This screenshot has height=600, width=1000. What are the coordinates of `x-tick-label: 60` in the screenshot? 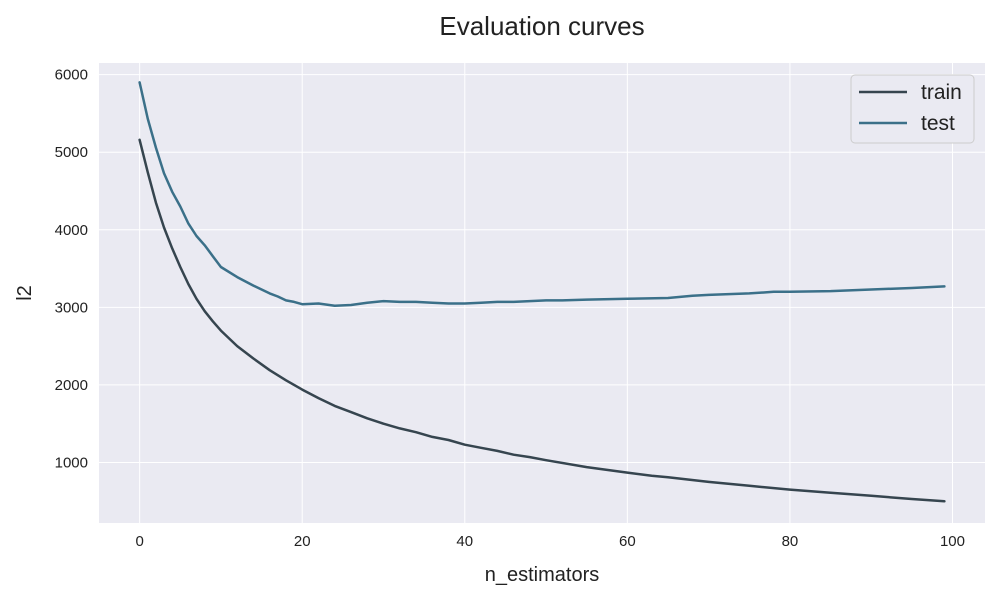 It's located at (627, 541).